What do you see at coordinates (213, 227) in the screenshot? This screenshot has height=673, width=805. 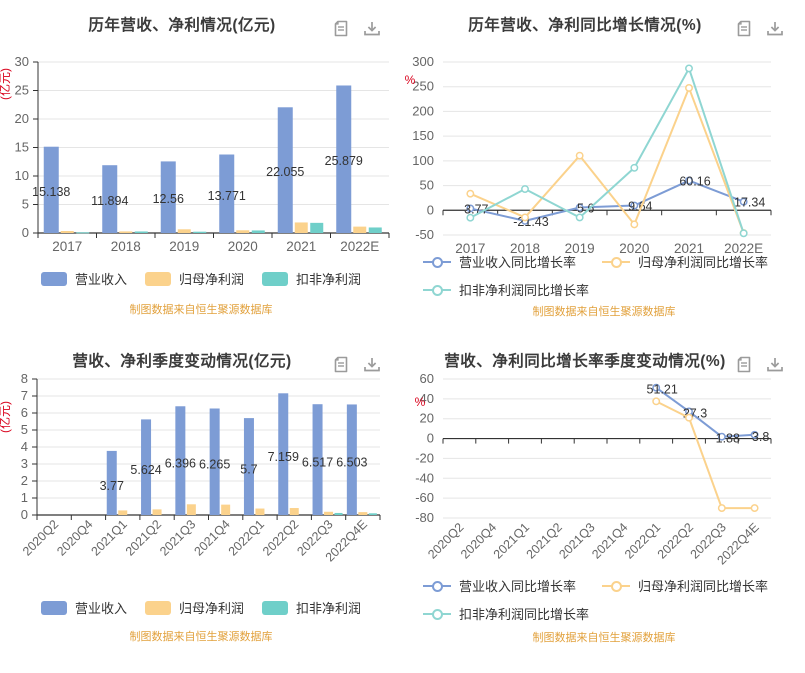 I see `bar-series-归母净利润` at bounding box center [213, 227].